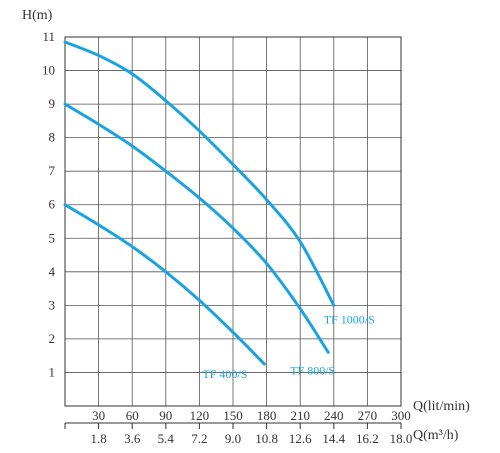 Image resolution: width=500 pixels, height=453 pixels. Describe the element at coordinates (401, 438) in the screenshot. I see `x2-tick-label: 18.0` at that location.